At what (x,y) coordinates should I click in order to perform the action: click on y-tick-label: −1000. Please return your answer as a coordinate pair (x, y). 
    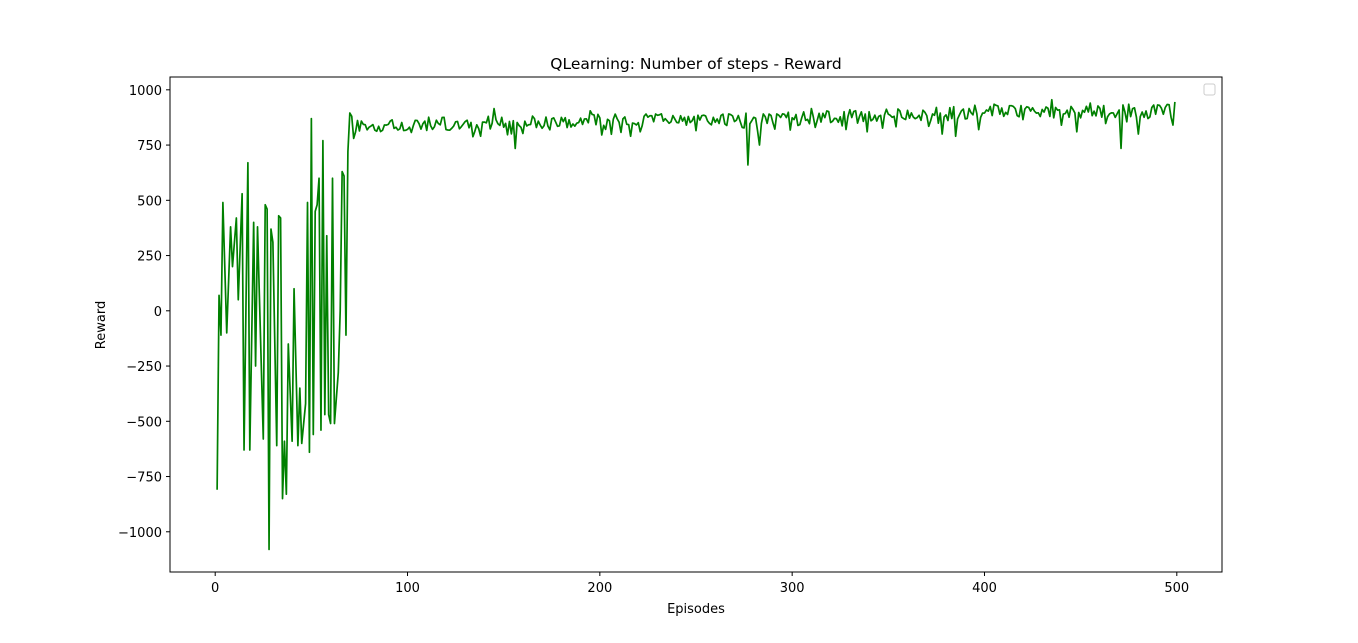
    Looking at the image, I should click on (140, 533).